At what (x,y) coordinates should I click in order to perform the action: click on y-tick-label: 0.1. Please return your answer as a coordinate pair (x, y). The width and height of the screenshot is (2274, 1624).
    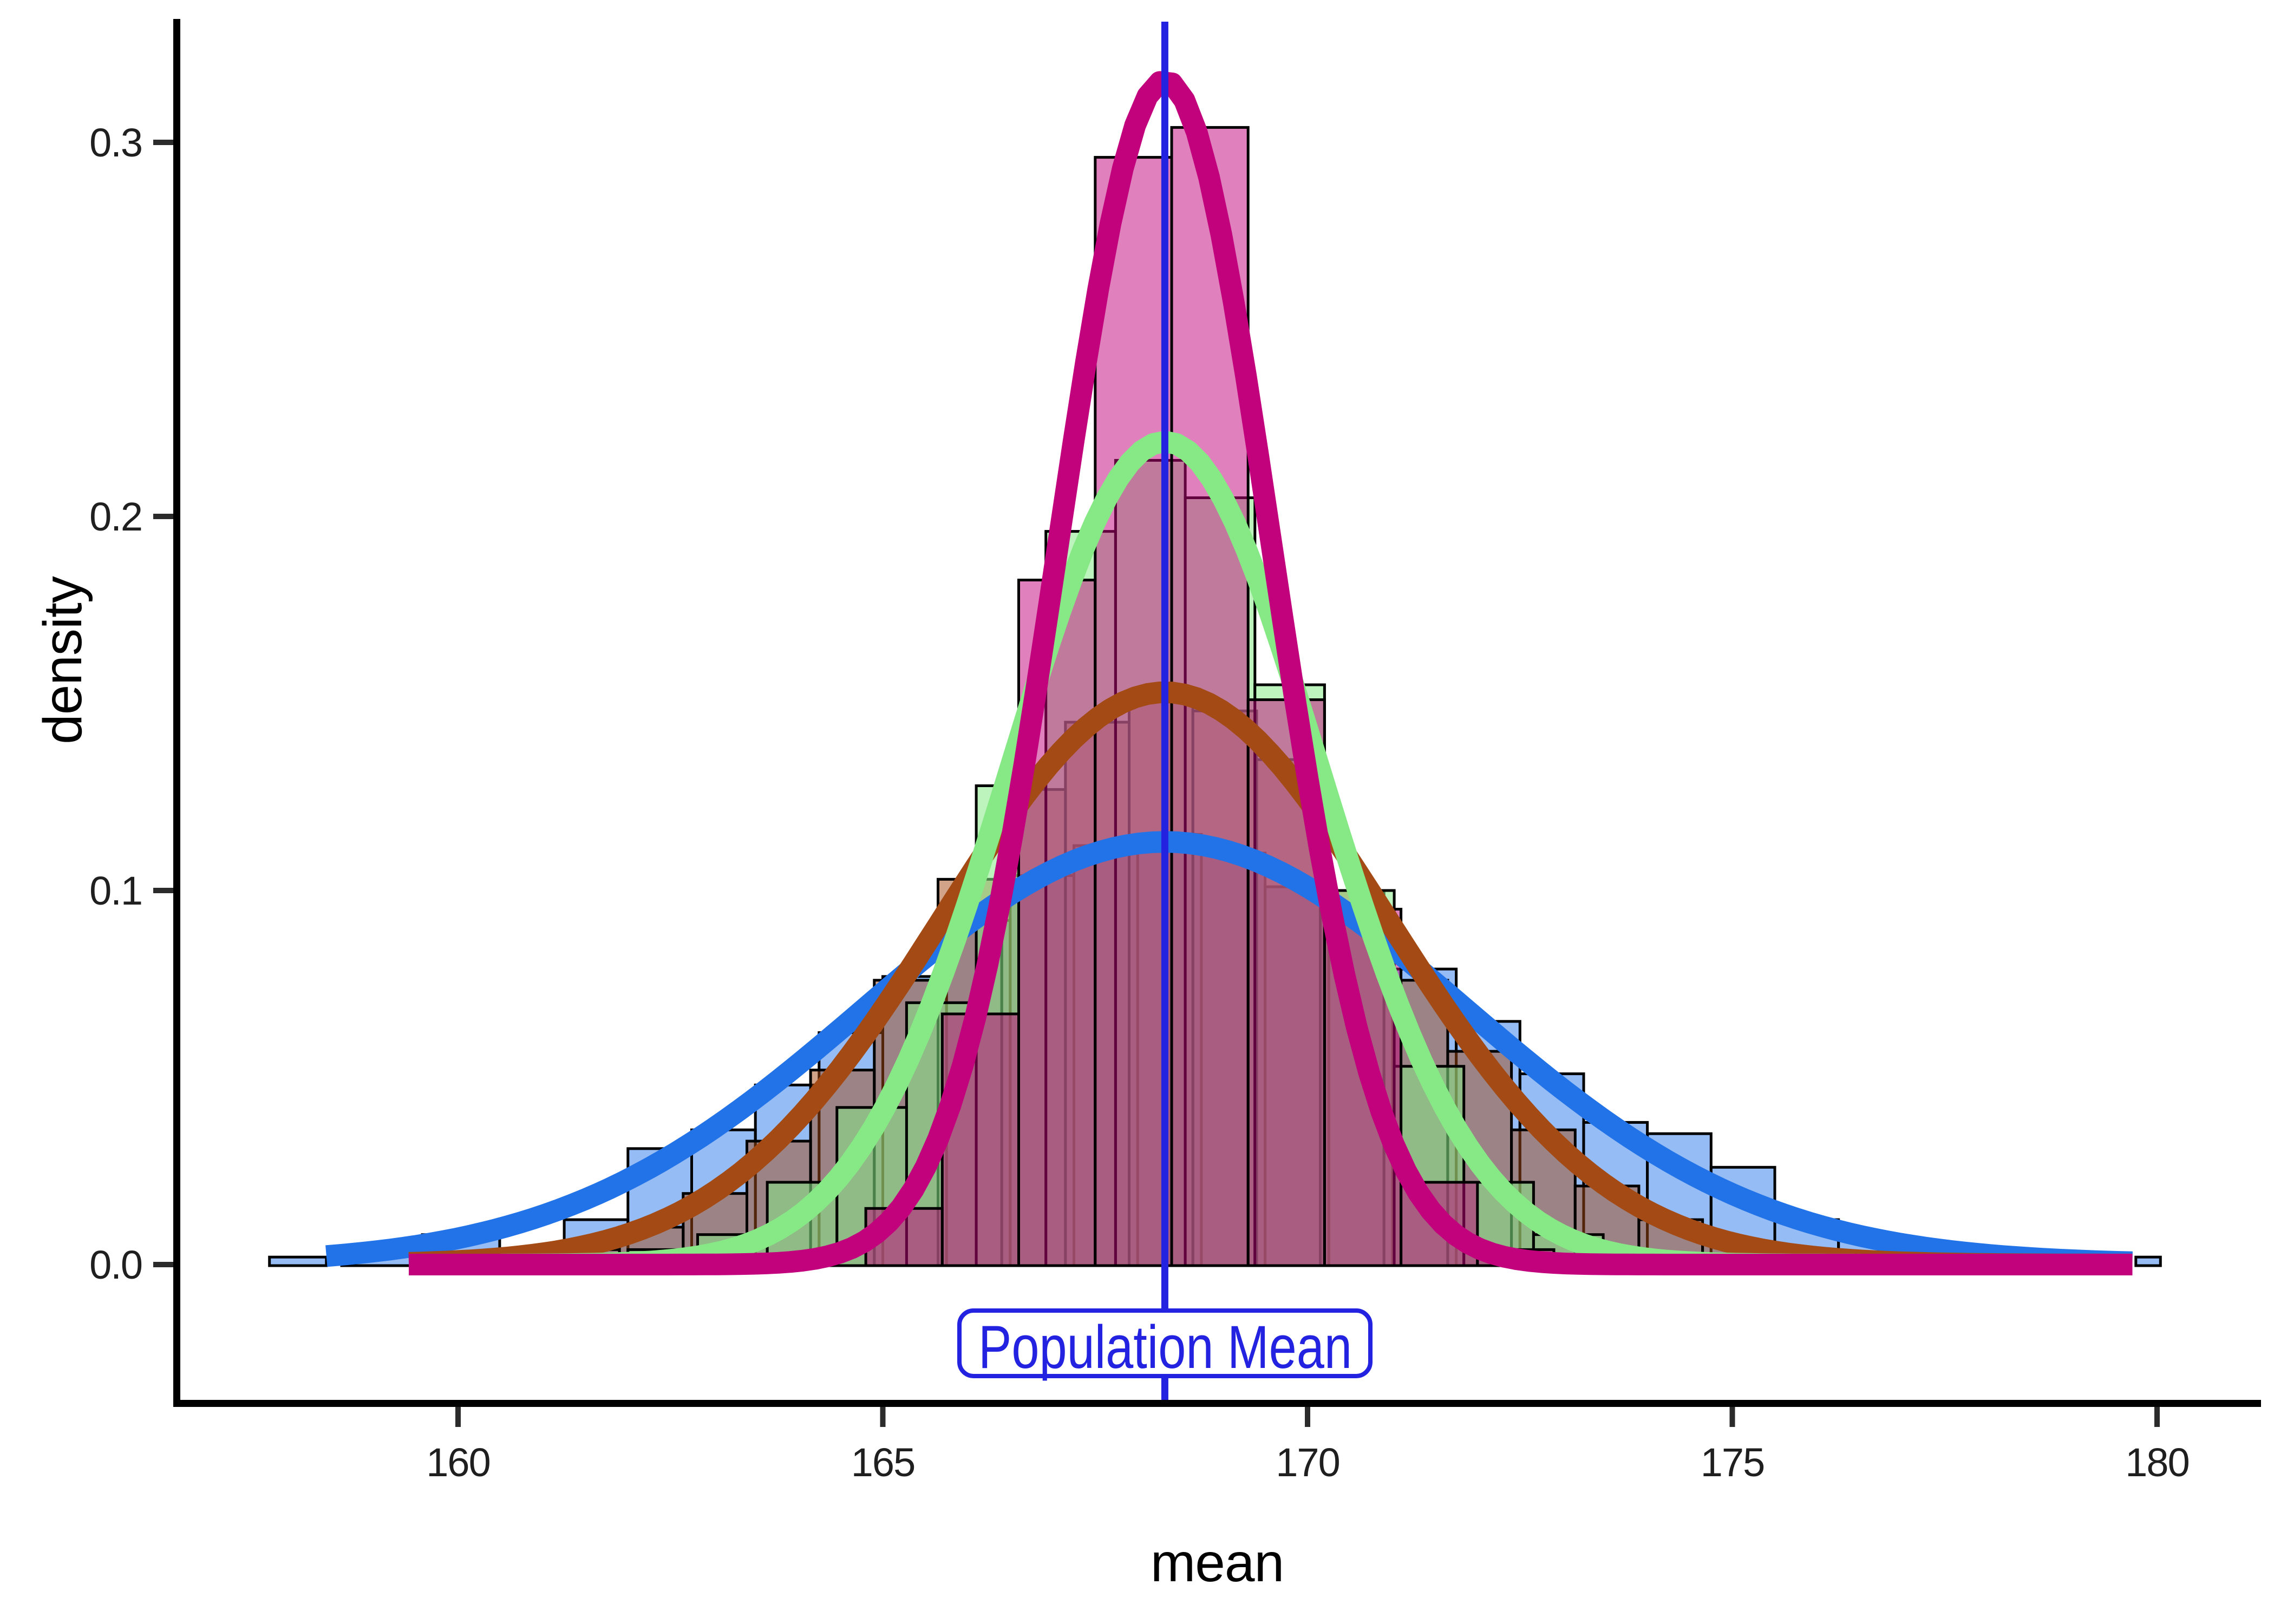
    Looking at the image, I should click on (116, 890).